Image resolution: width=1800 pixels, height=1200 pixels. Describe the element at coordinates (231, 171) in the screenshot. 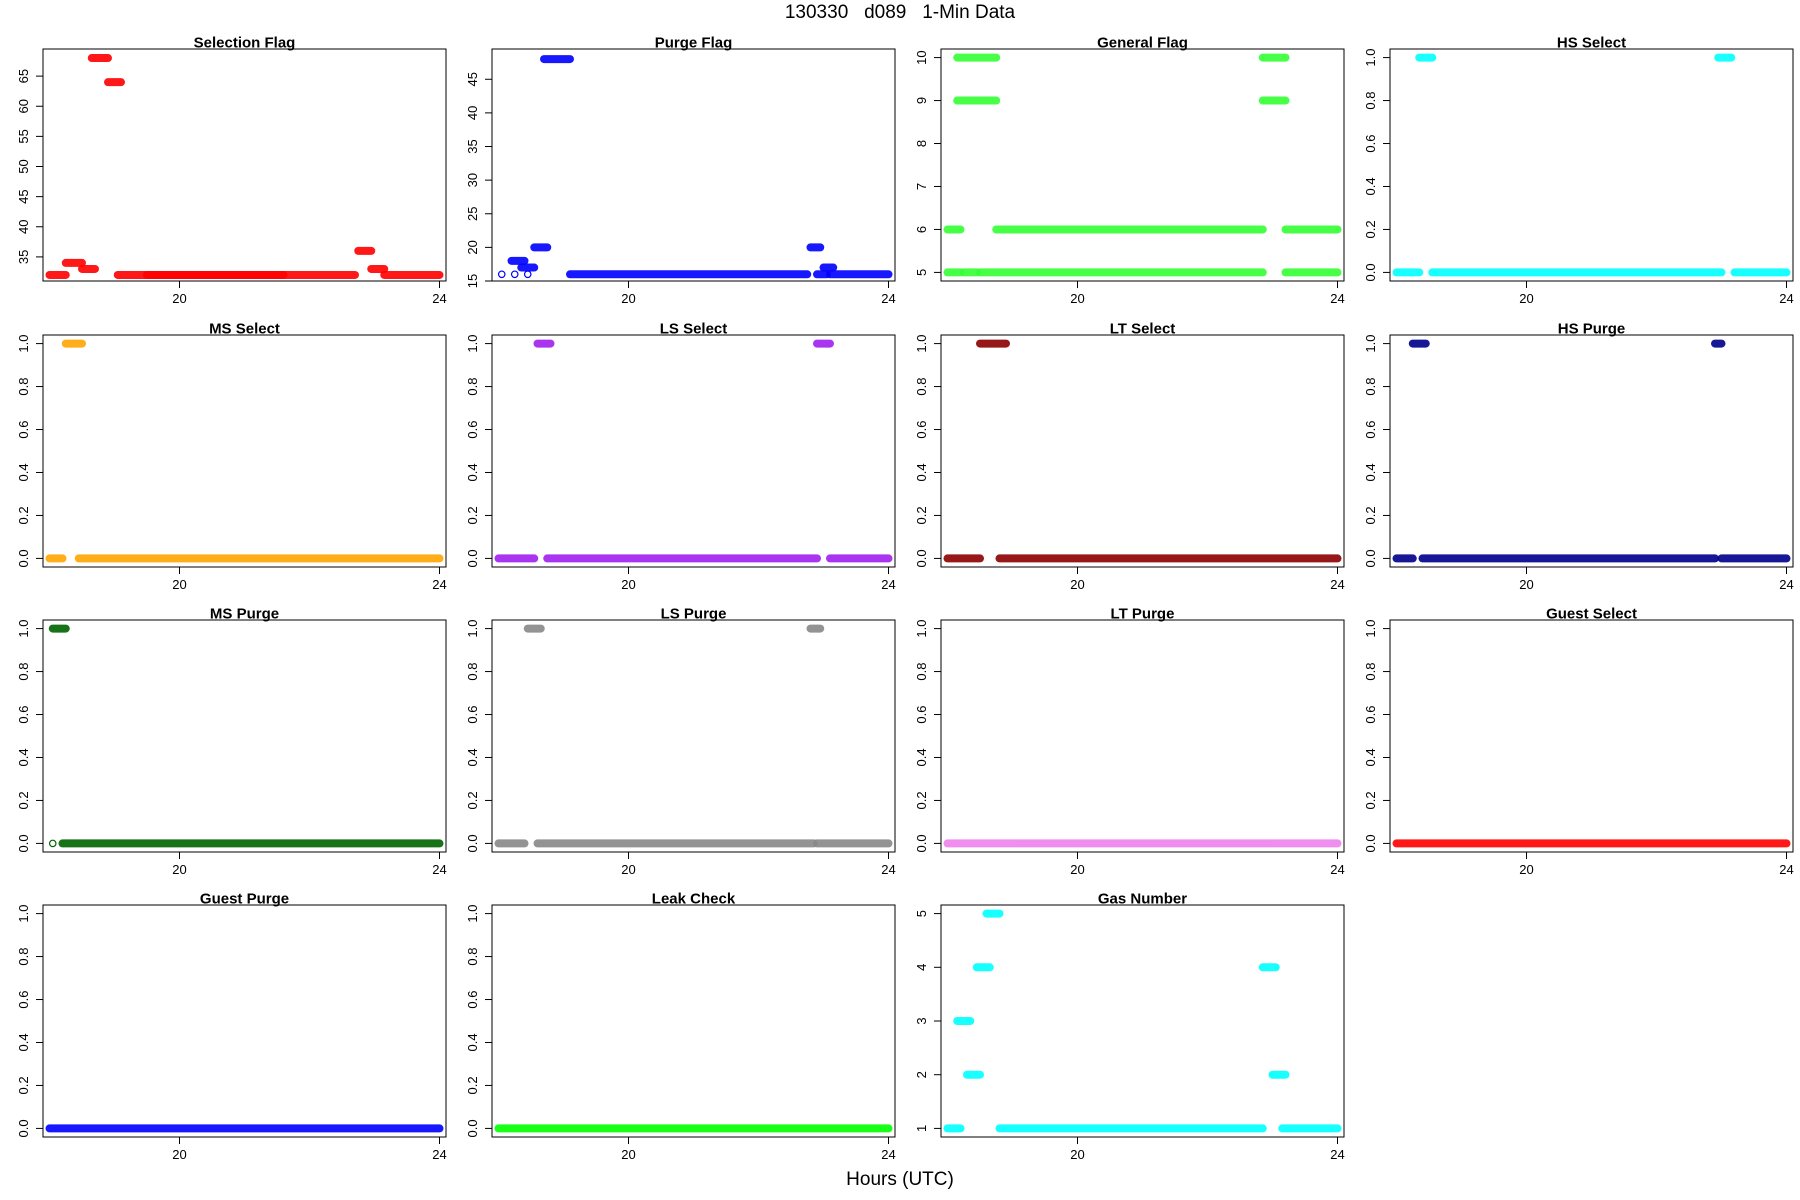

I see `panel-1: Selection Flag 35 40 45 50 55 60 65 20 24` at that location.